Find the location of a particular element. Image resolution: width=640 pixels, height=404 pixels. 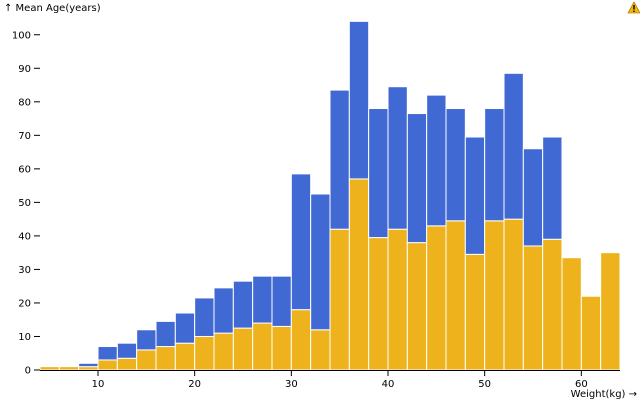

y-tick-label: 40 is located at coordinates (24, 236).